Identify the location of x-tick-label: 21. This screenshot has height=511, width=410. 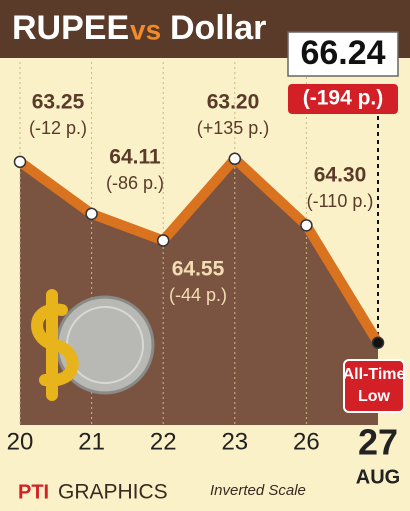
(91, 441).